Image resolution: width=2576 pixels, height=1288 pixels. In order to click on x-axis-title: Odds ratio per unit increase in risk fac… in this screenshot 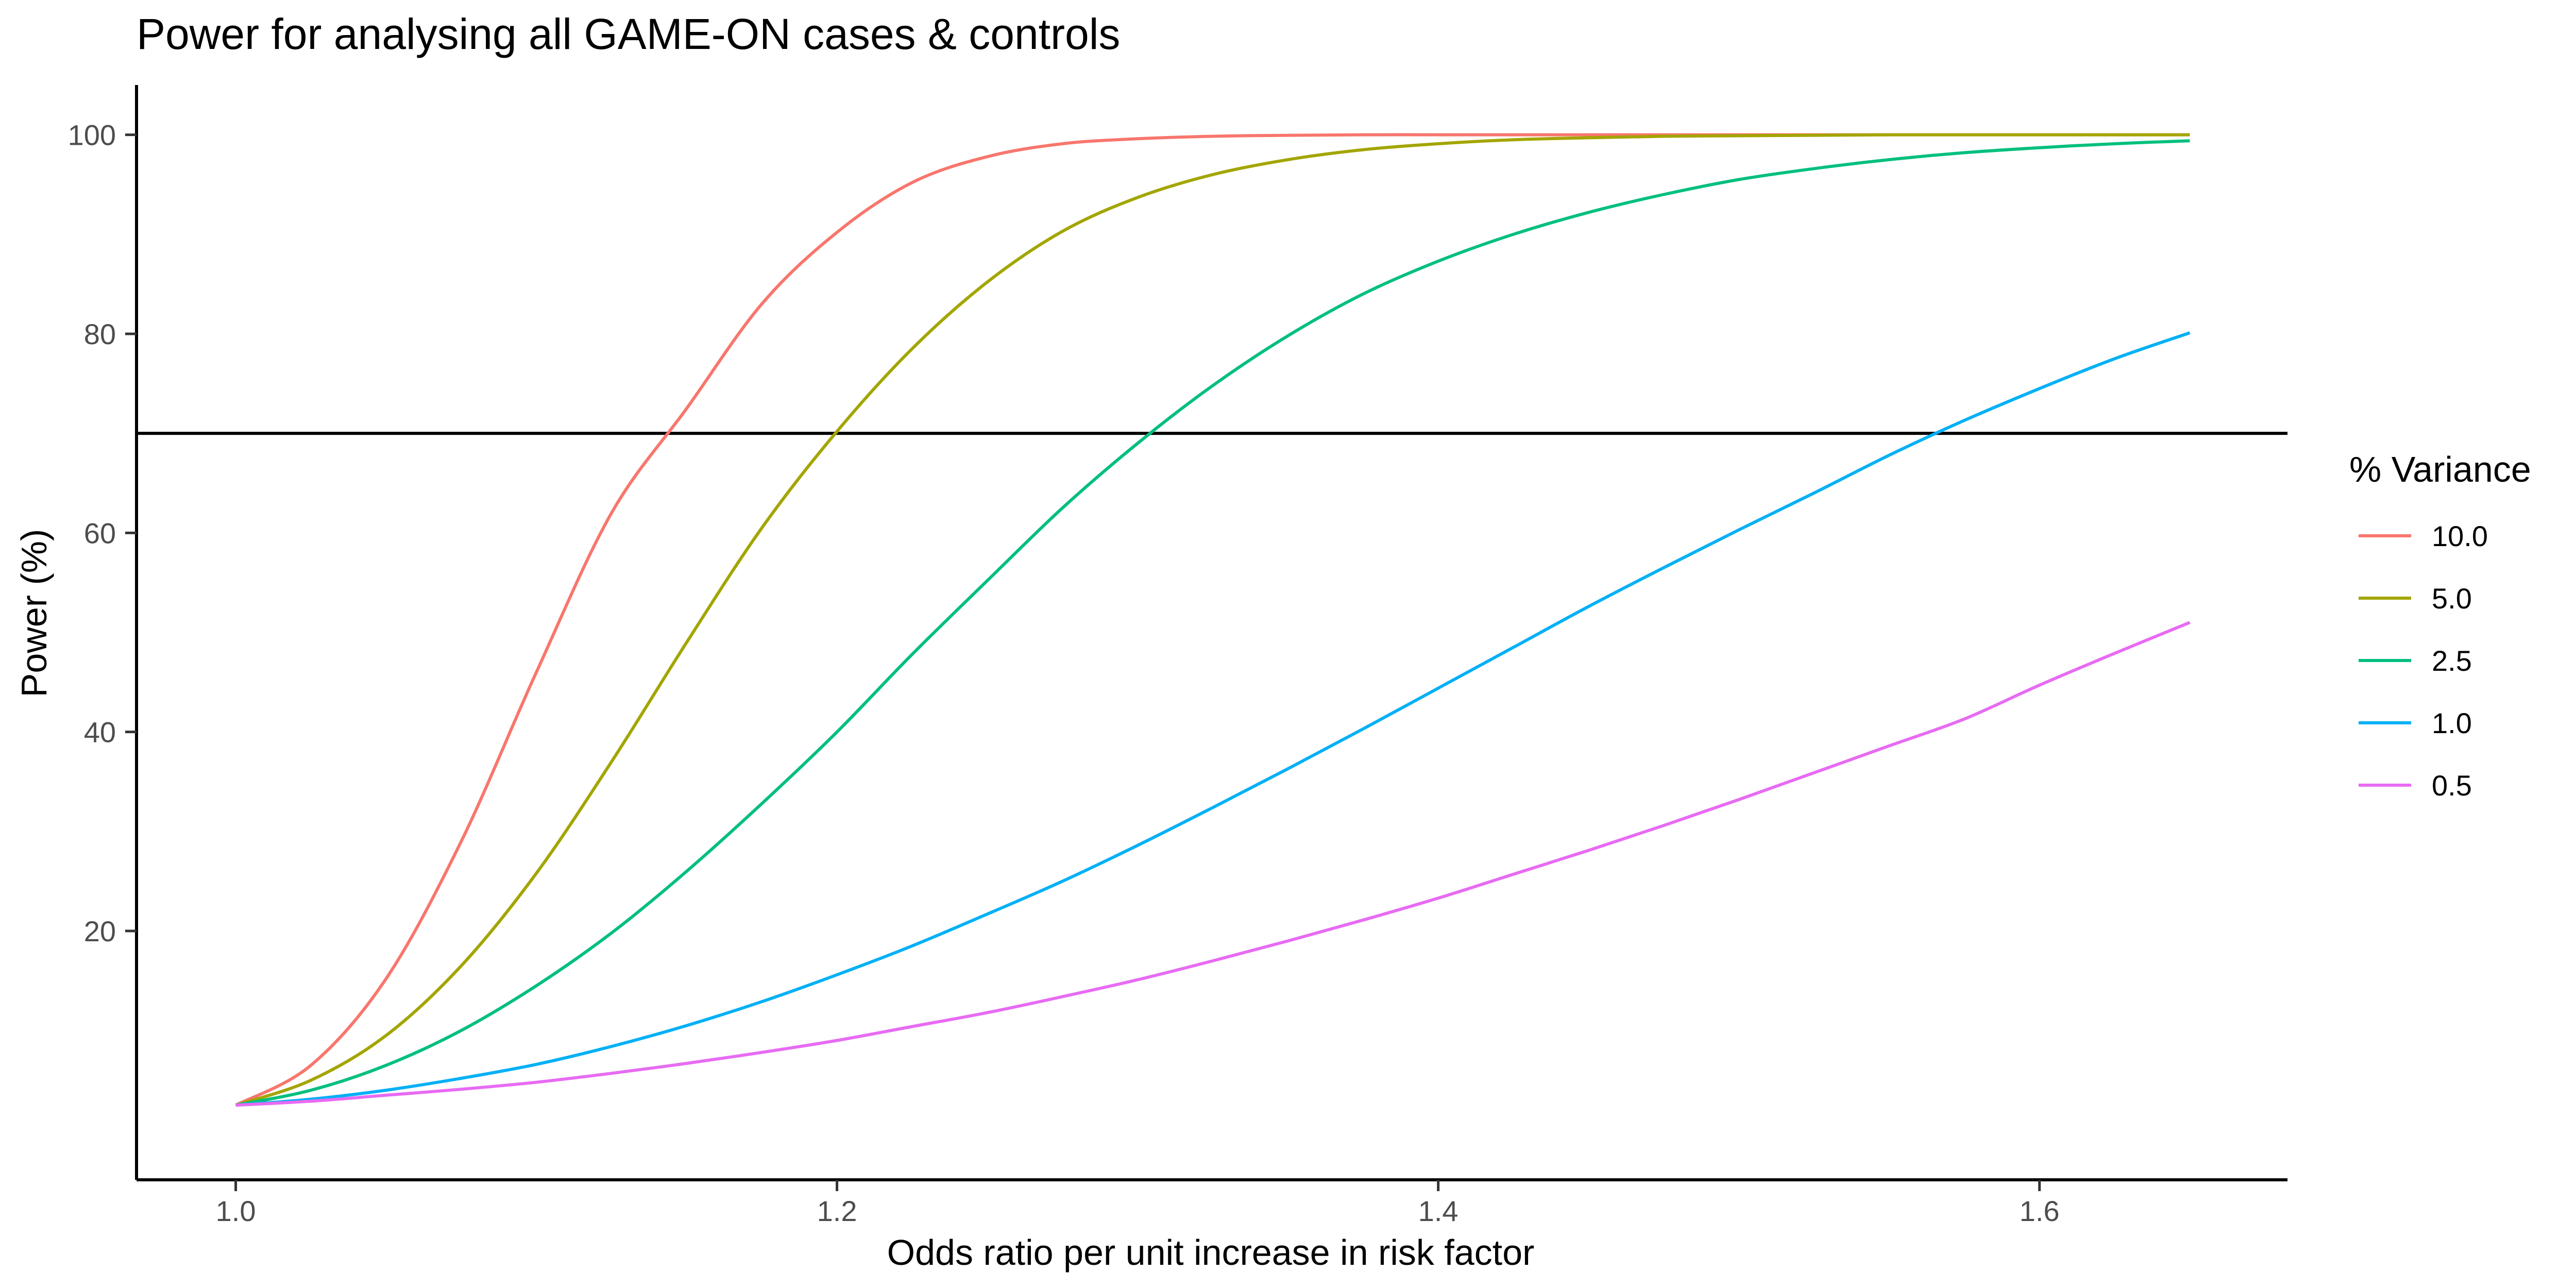, I will do `click(1211, 1252)`.